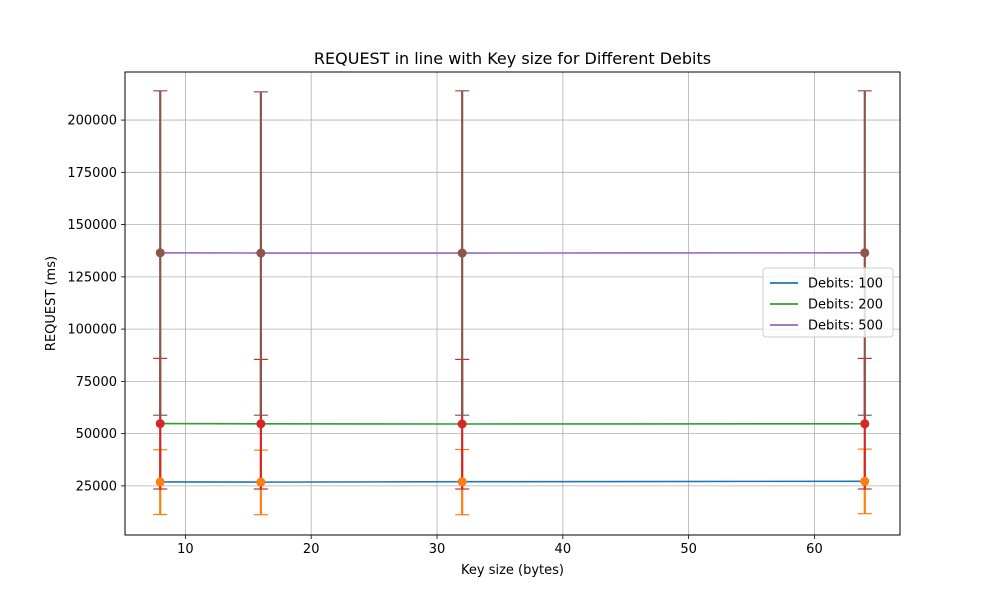 This screenshot has height=600, width=1000. I want to click on y-tick-label: 75000, so click(96, 382).